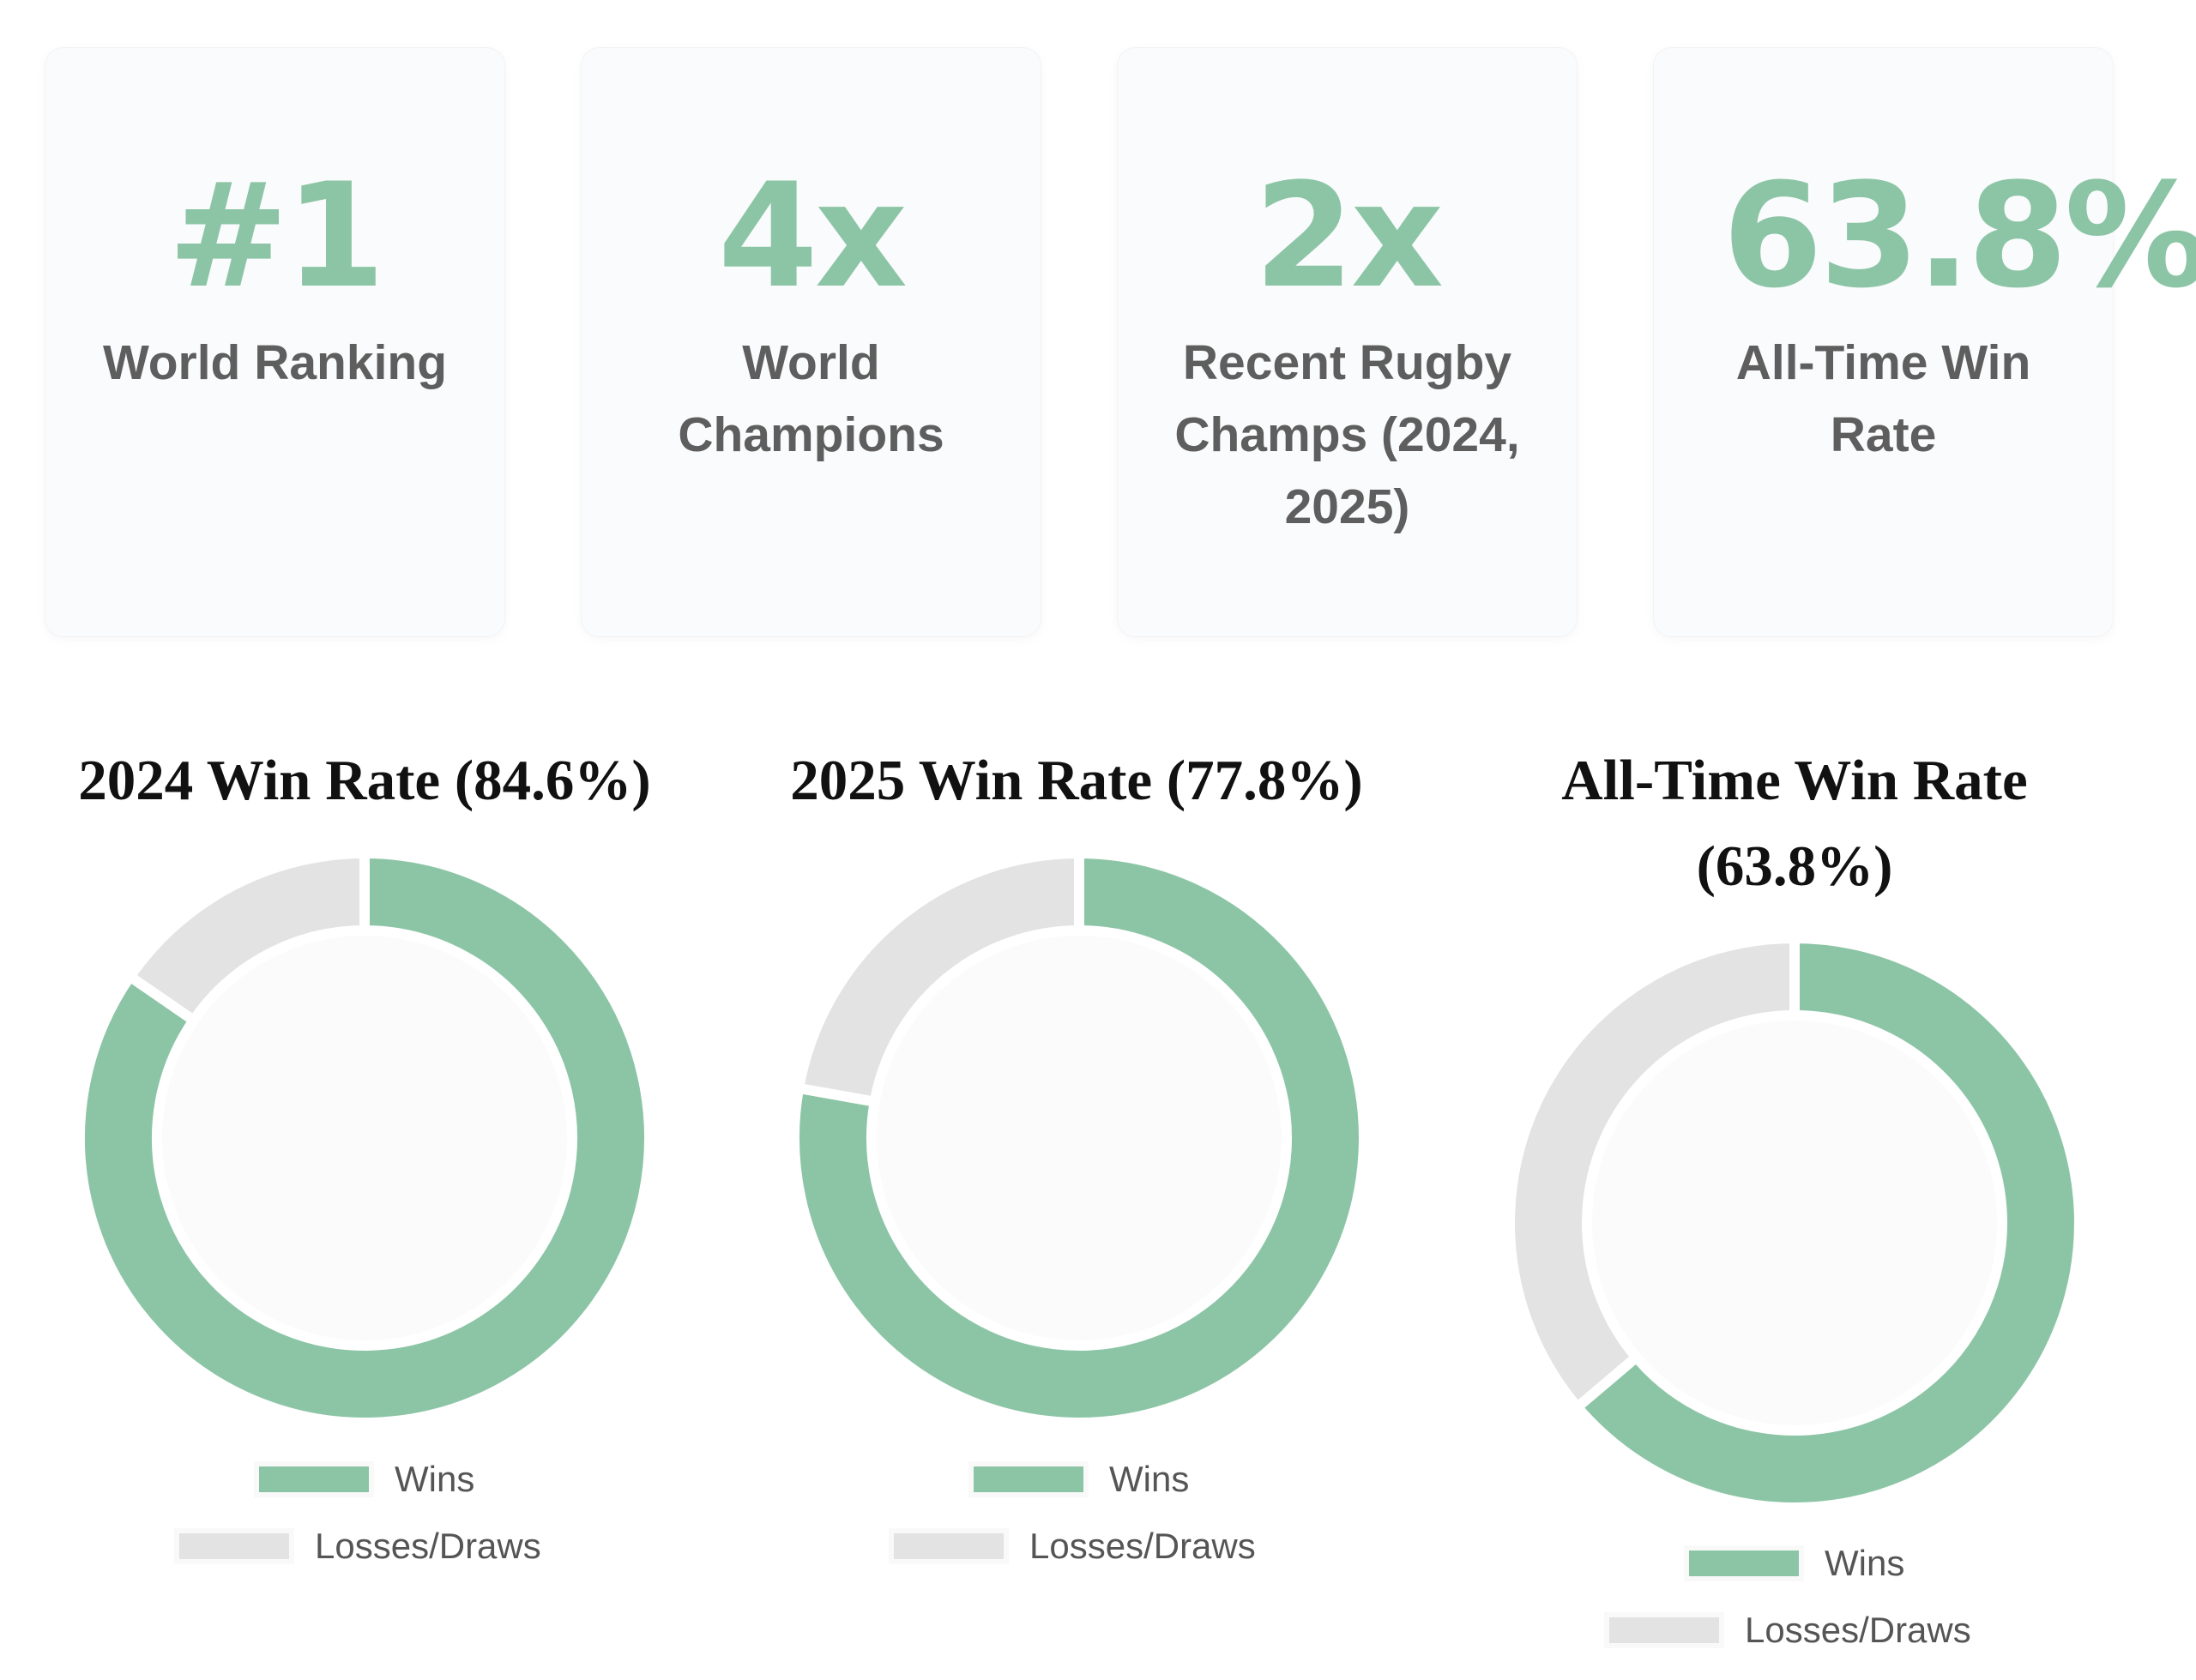 This screenshot has width=2196, height=1680. Describe the element at coordinates (1077, 780) in the screenshot. I see `chart-title: 2025 Win Rate (77.8%)` at that location.